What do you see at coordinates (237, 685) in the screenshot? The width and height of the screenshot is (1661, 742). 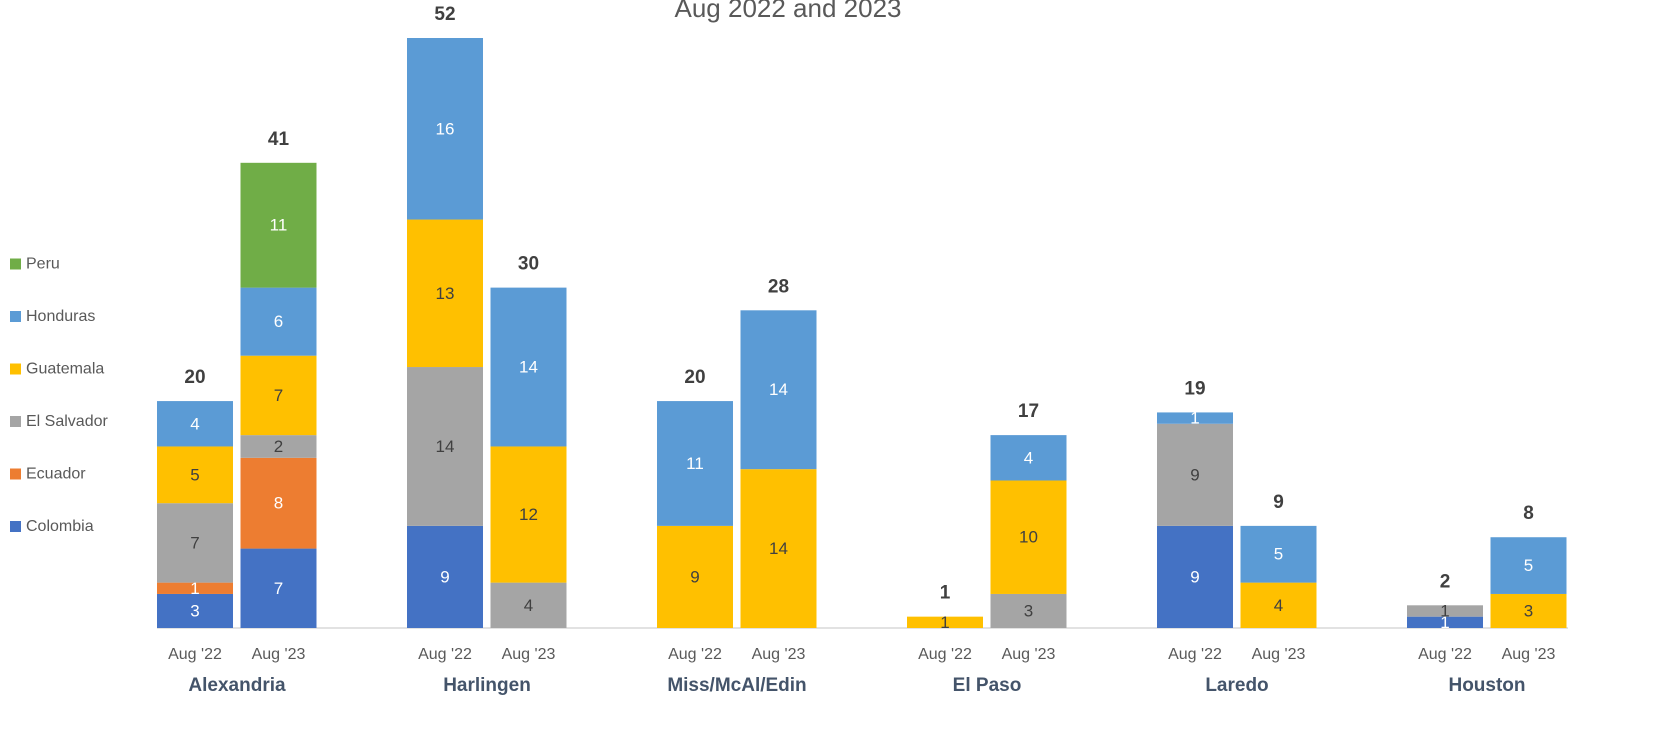 I see `group-label: Alexandria` at bounding box center [237, 685].